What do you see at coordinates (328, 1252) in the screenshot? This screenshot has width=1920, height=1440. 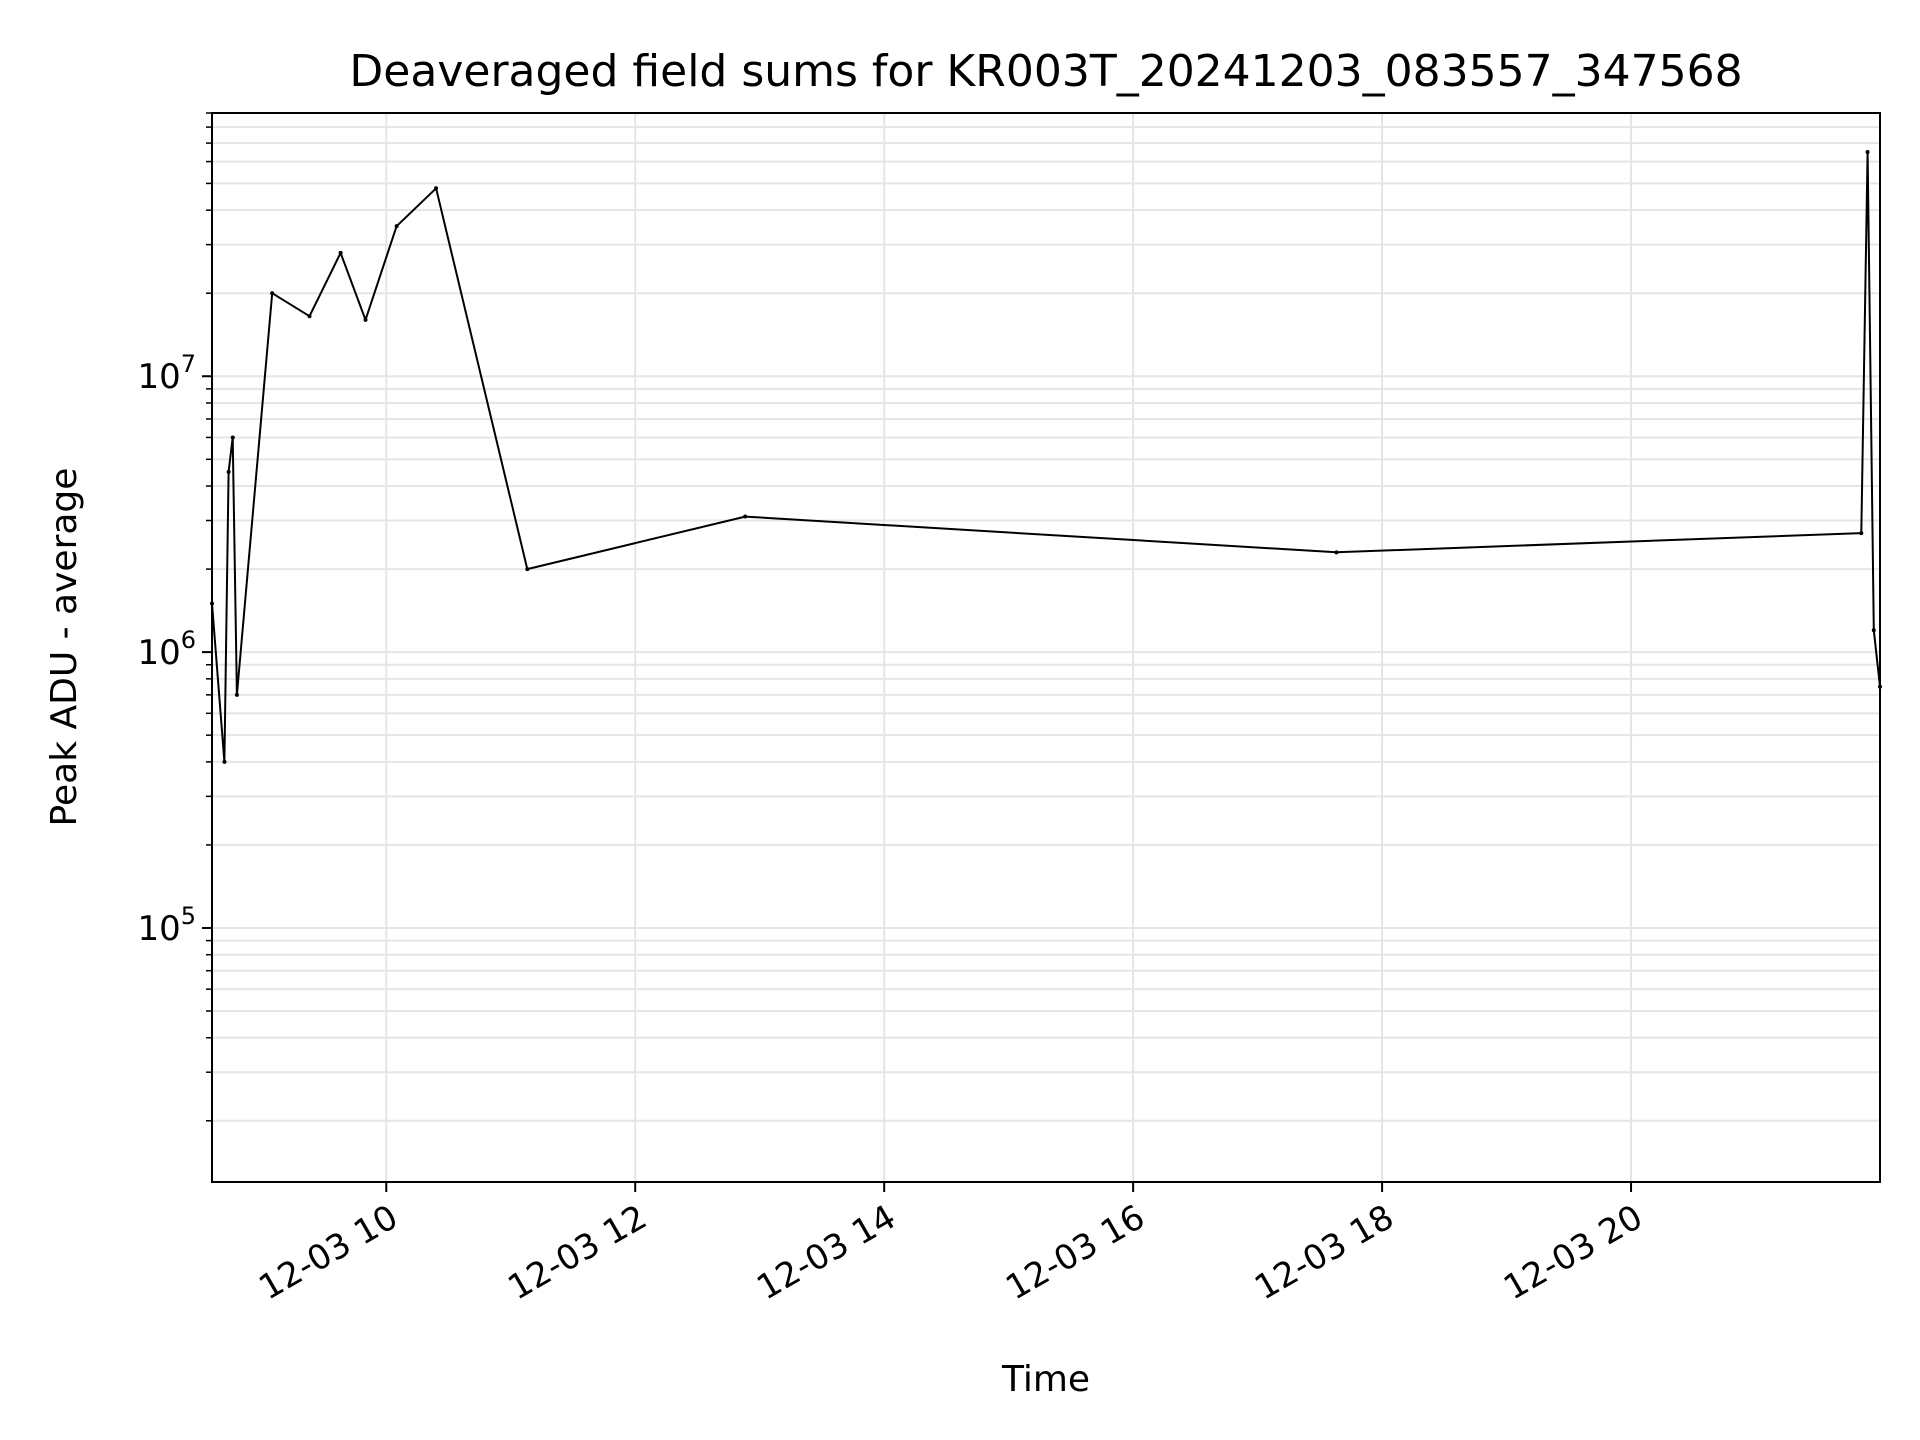 I see `x-tick-label: 12-03 10` at bounding box center [328, 1252].